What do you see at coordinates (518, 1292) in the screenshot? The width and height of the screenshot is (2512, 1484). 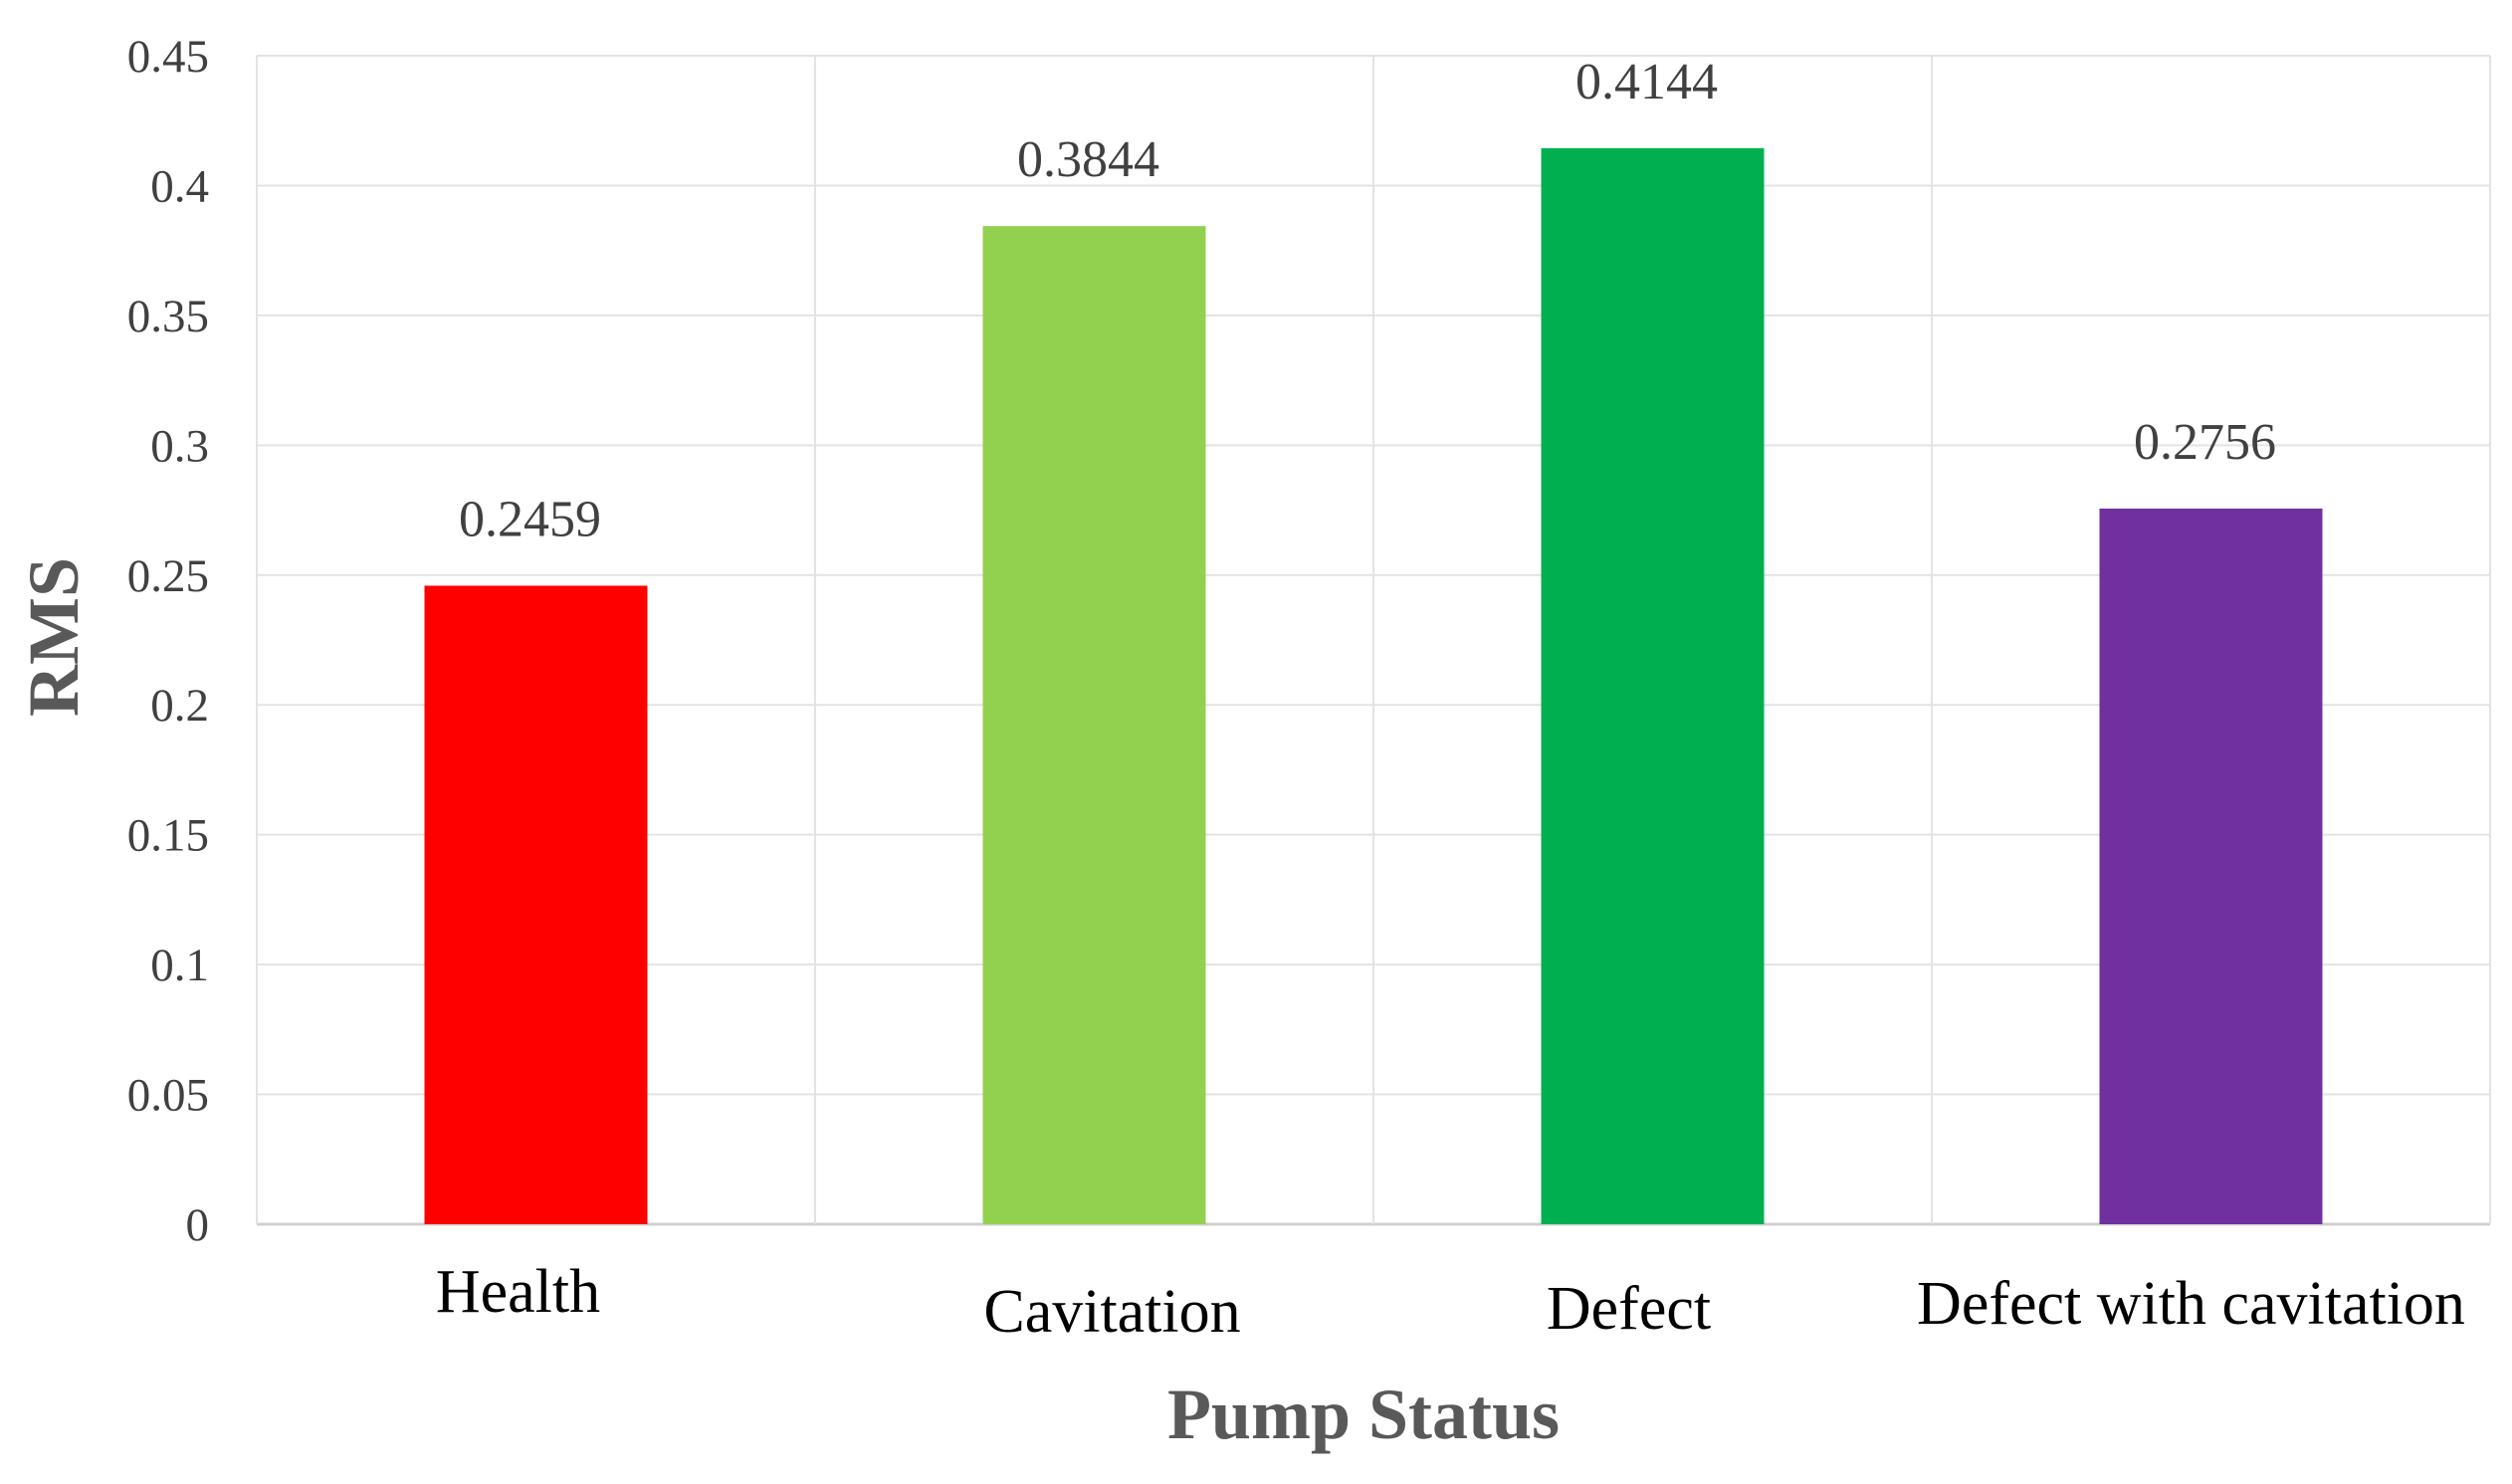 I see `x-category-label: Health` at bounding box center [518, 1292].